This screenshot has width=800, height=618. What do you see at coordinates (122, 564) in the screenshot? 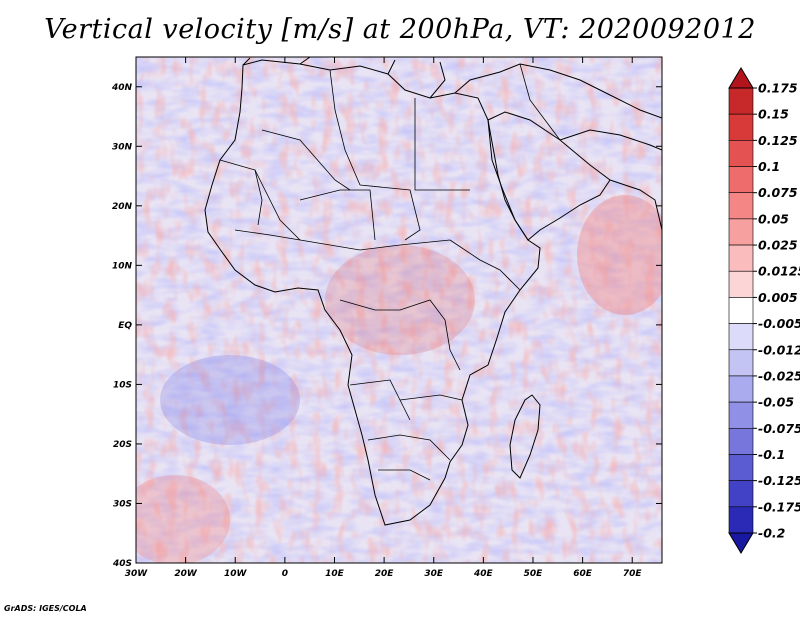
I see `lat-tick-label: 40S` at bounding box center [122, 564].